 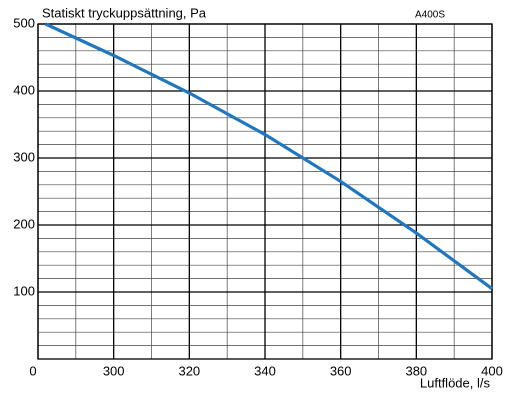 I want to click on x-tick-label: 380, so click(x=416, y=370).